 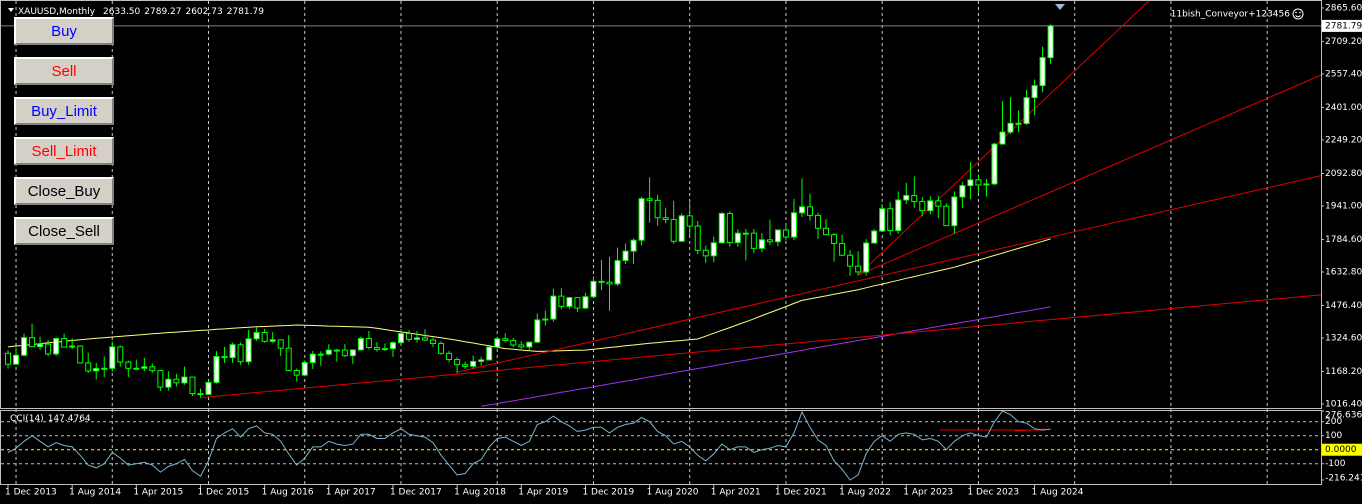 I want to click on trade-button: Close_Sell, so click(x=64, y=231).